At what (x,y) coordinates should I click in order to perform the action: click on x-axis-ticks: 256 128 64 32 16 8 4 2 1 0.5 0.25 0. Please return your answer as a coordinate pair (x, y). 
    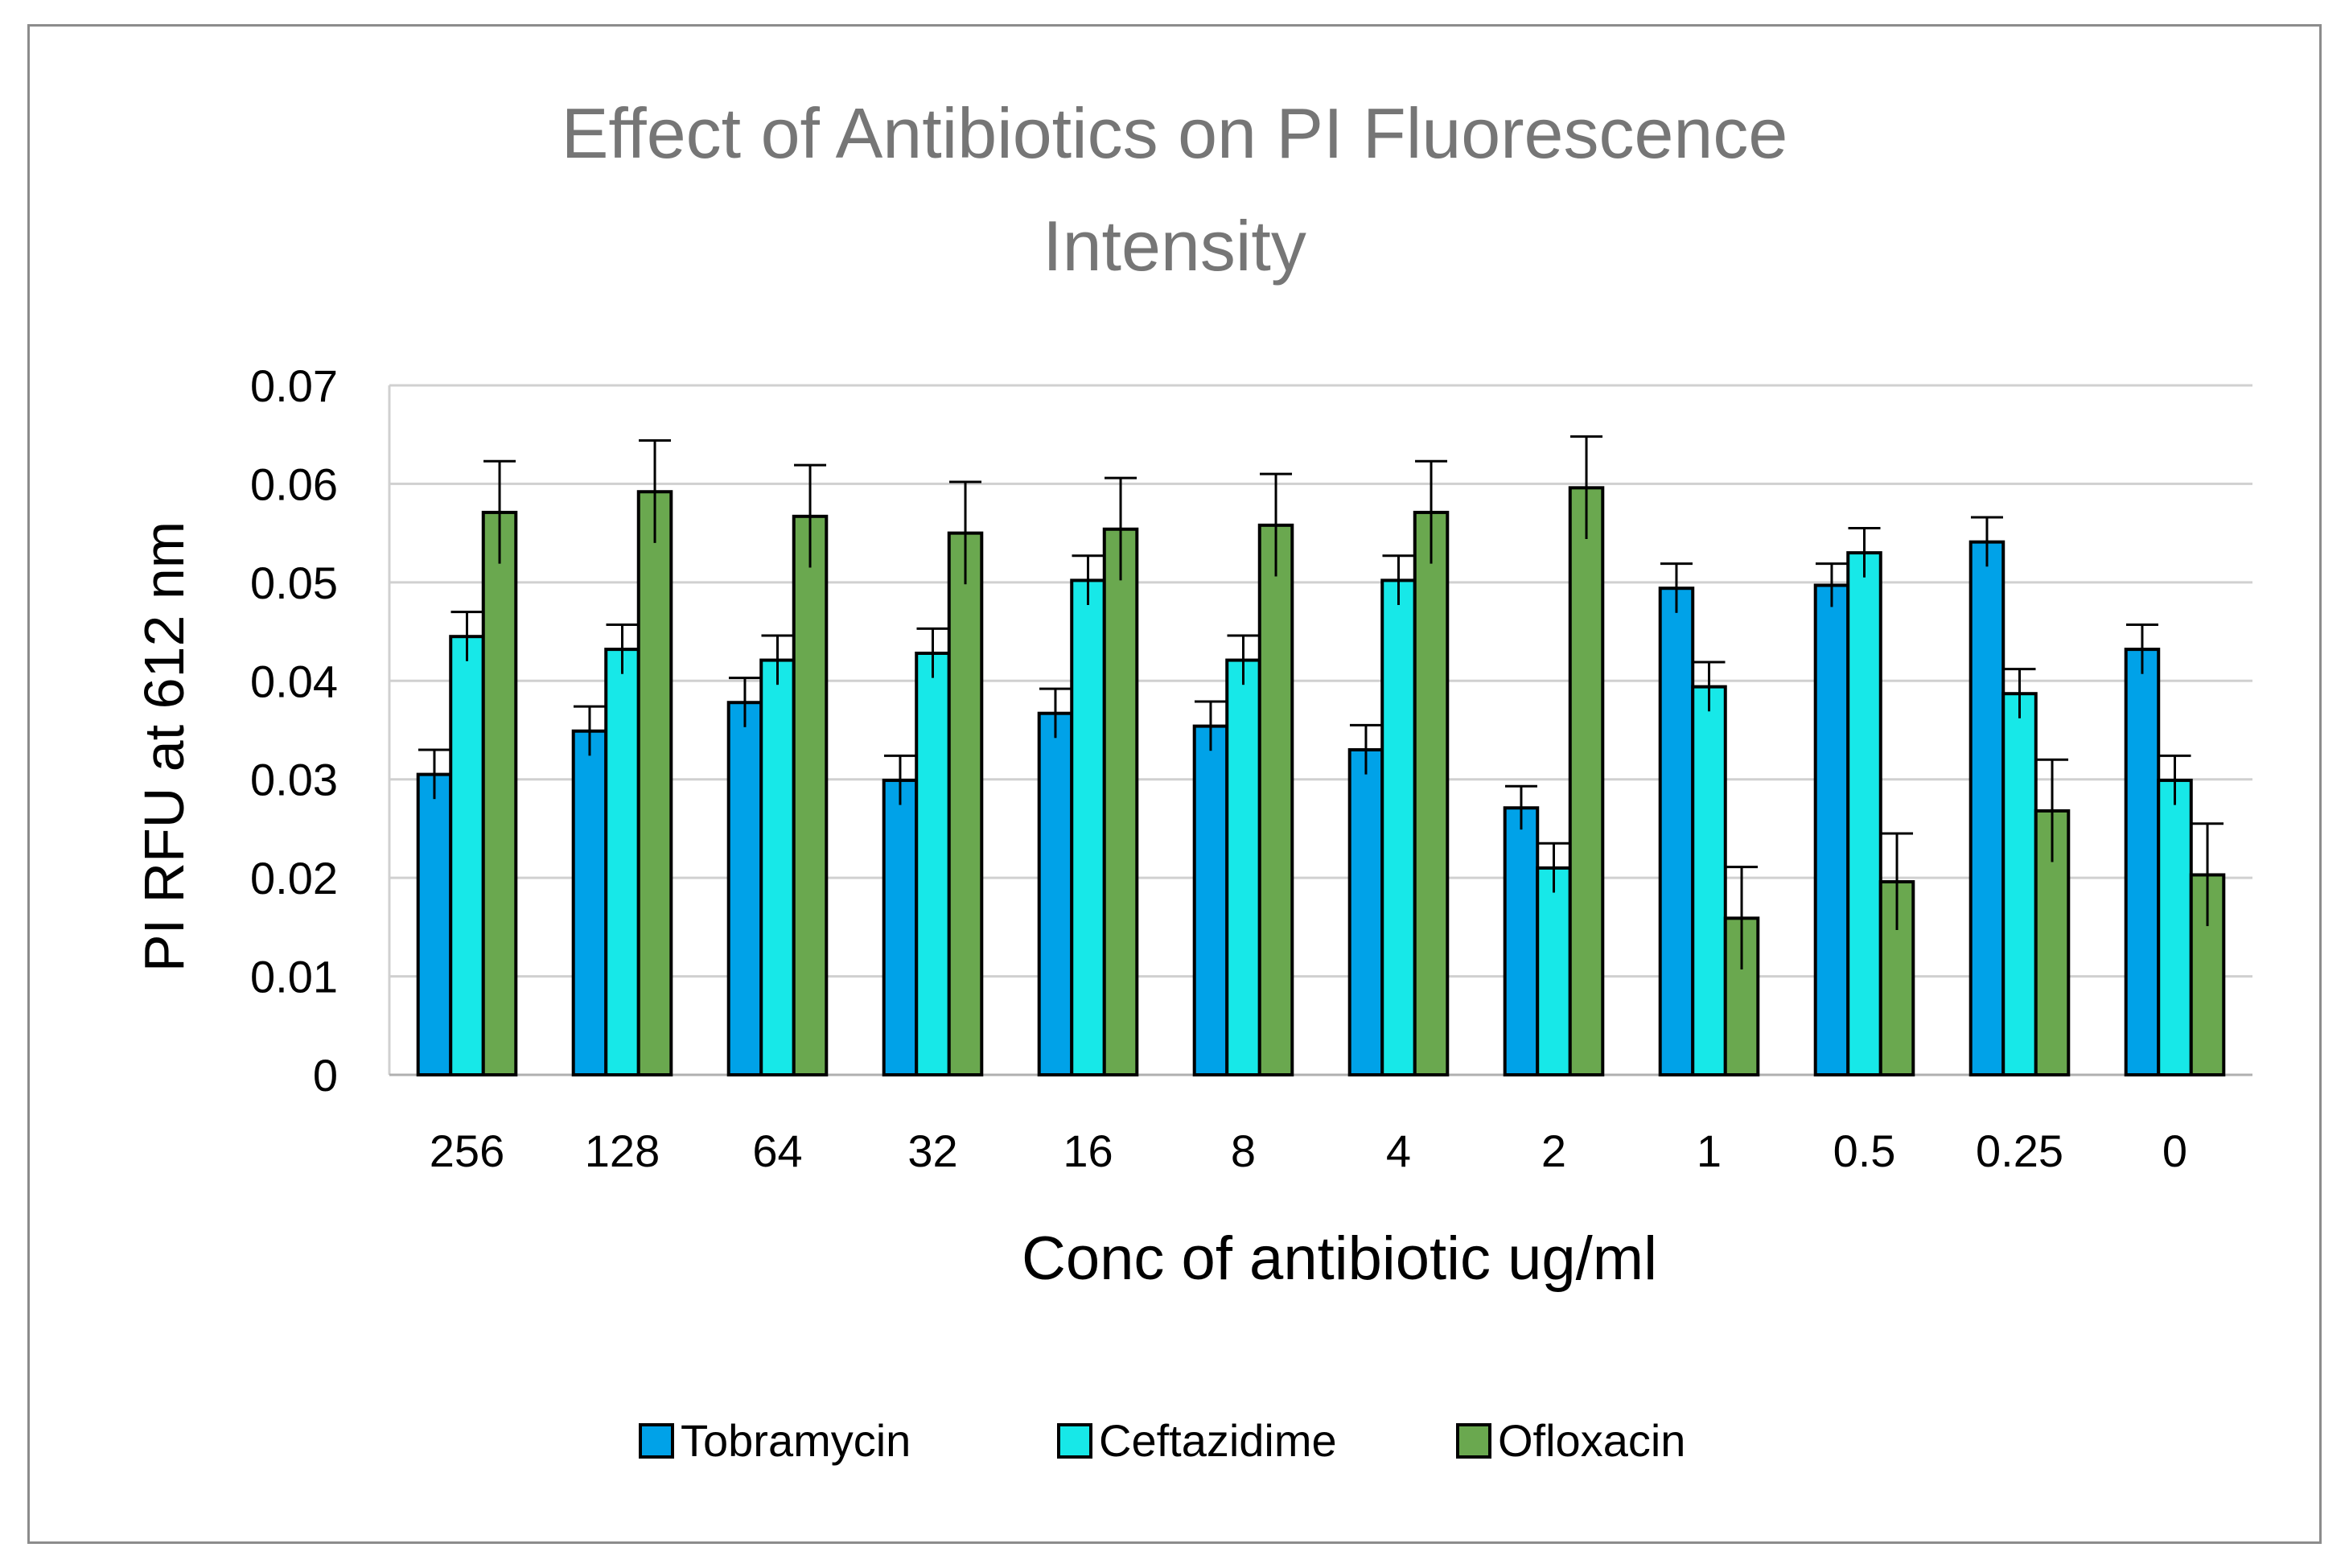
    Looking at the image, I should click on (1308, 1151).